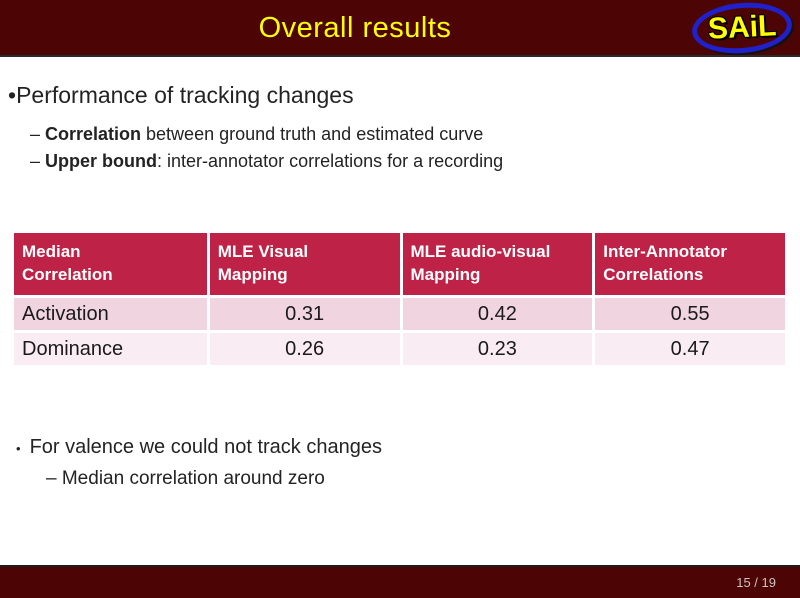 This screenshot has height=598, width=800. Describe the element at coordinates (741, 27) in the screenshot. I see `sail-logo-text: SAiL` at that location.